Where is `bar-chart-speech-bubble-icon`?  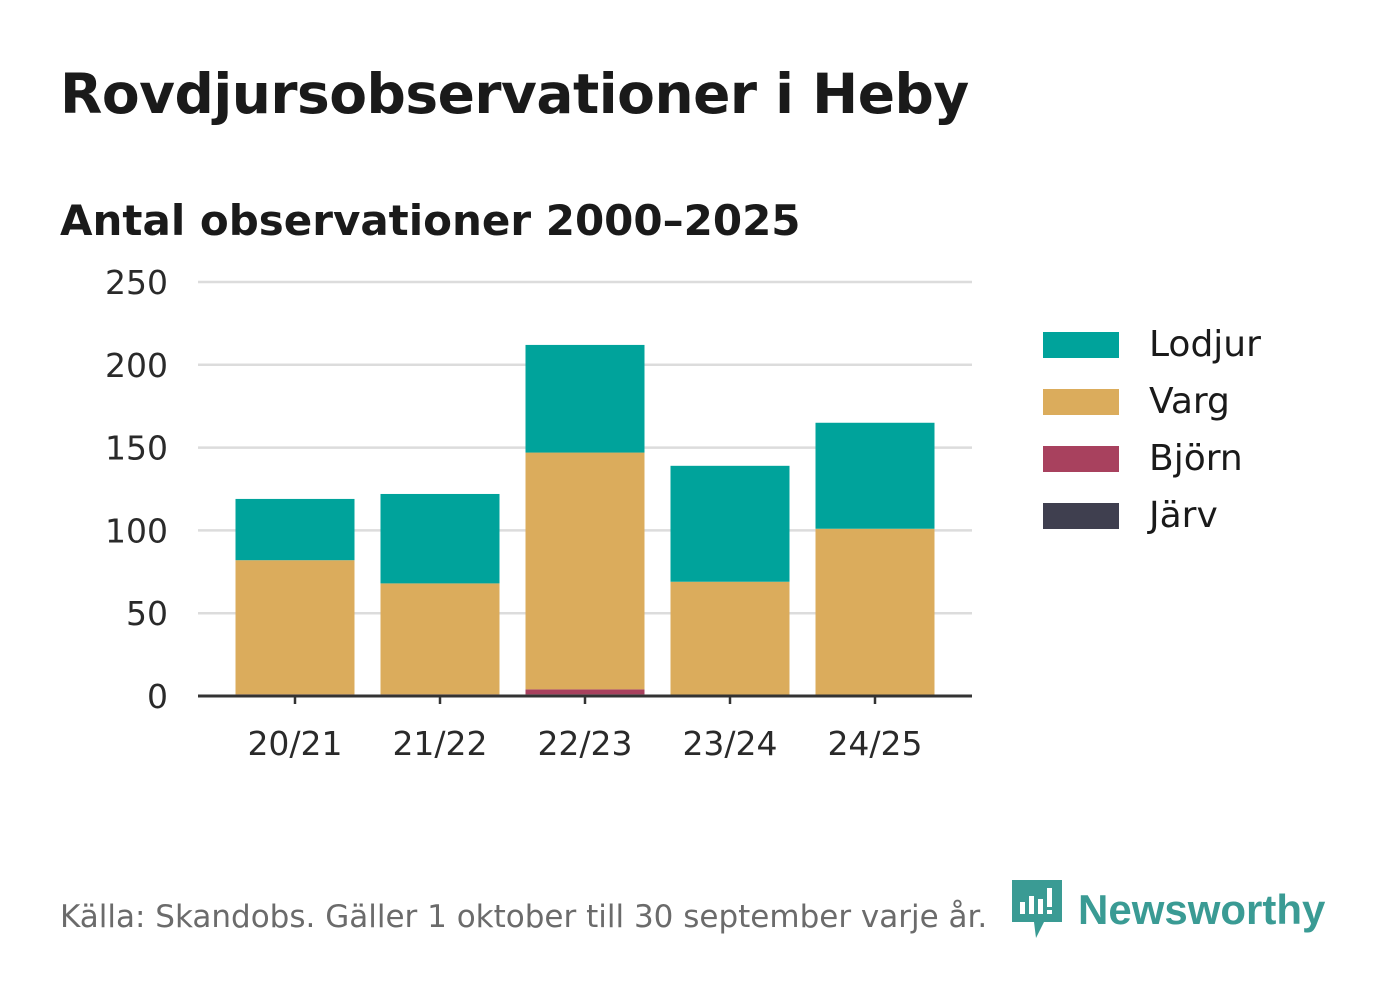 bar-chart-speech-bubble-icon is located at coordinates (1037, 909).